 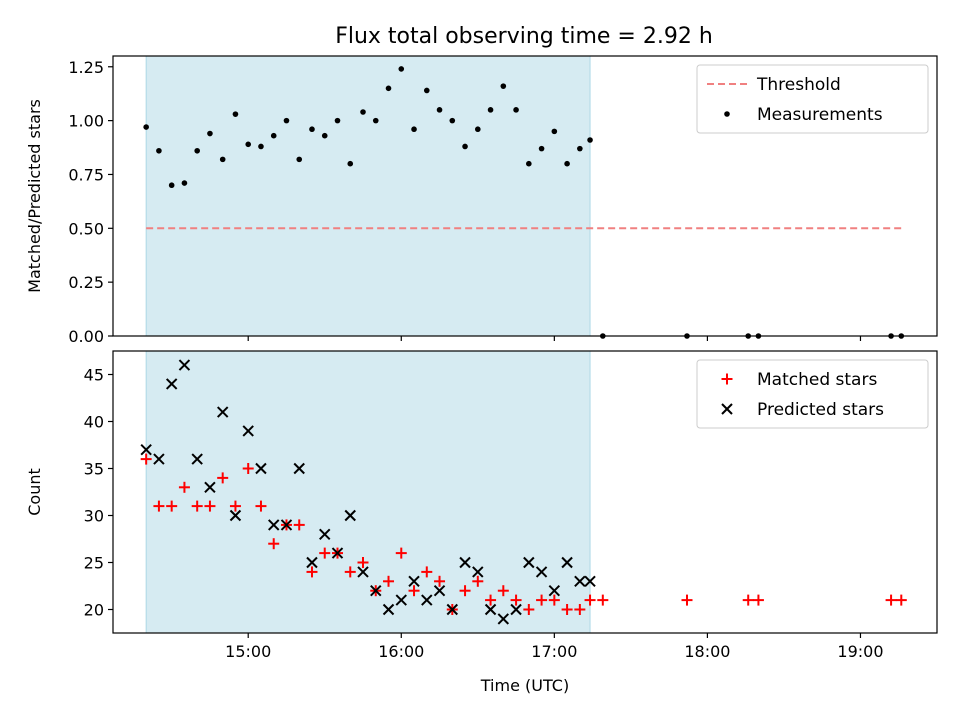 I want to click on x-tick-label: 17:00, so click(x=554, y=651).